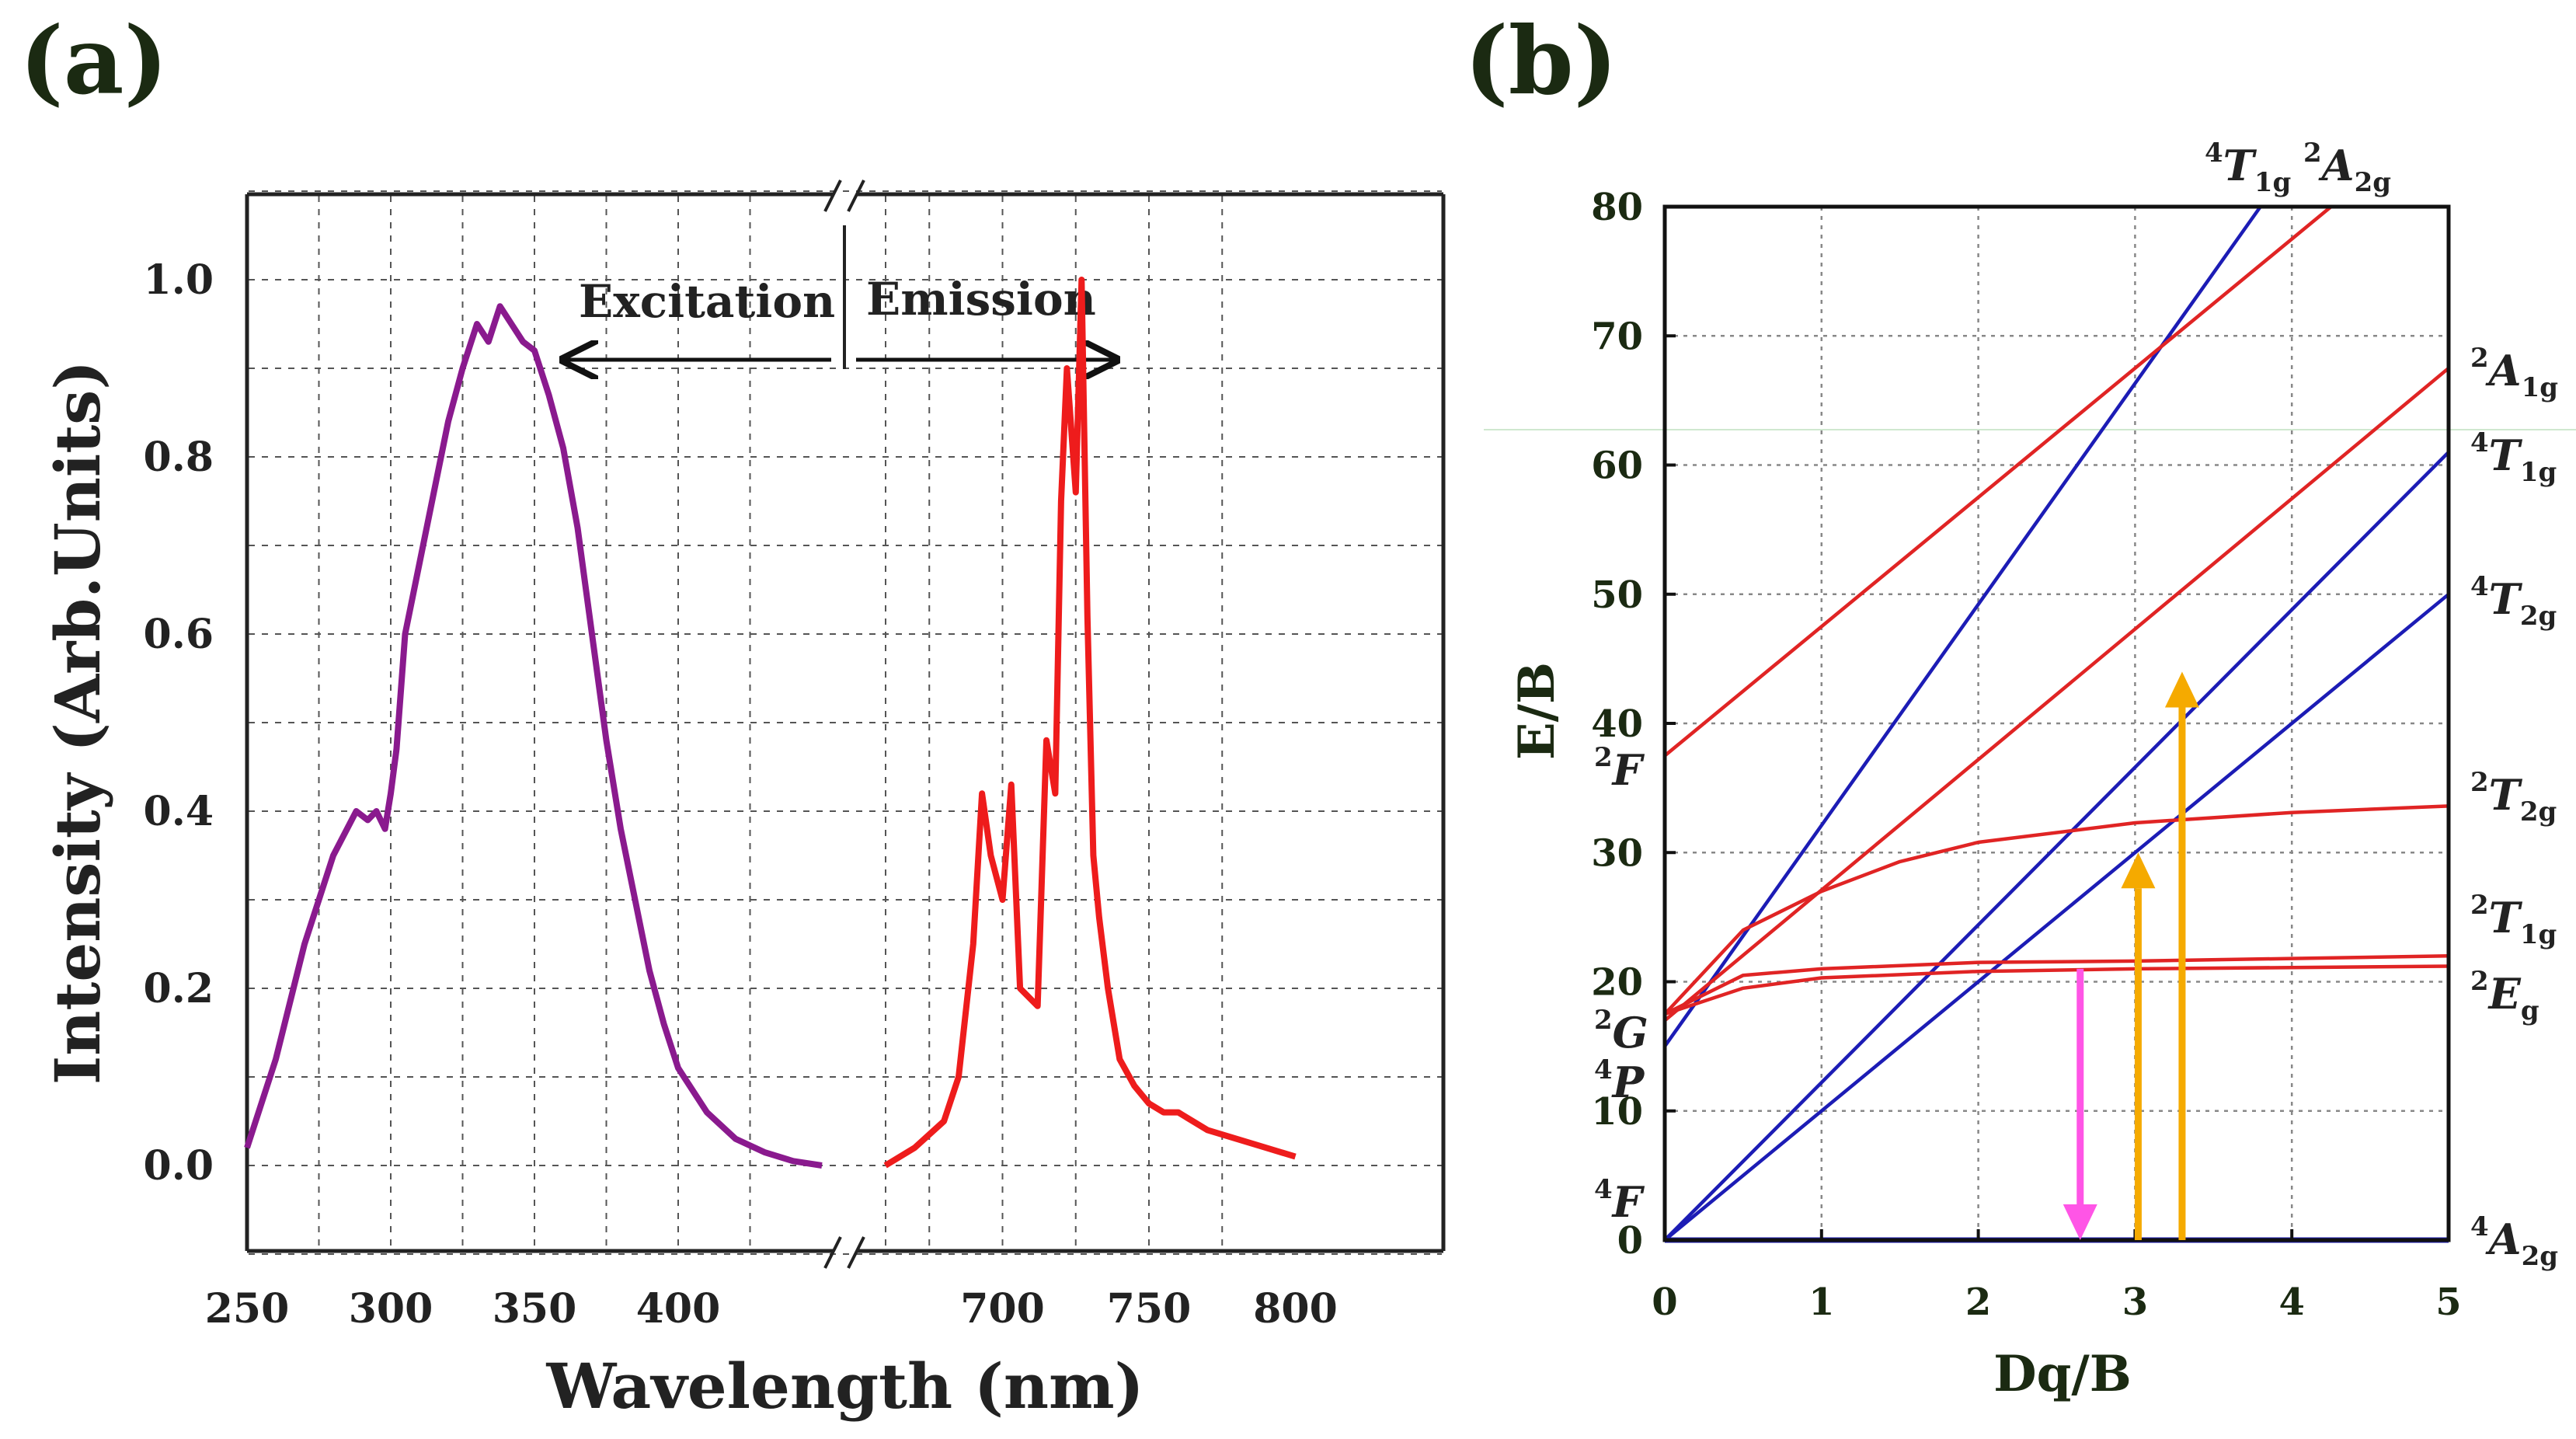  What do you see at coordinates (1619, 1080) in the screenshot?
I see `term-4P: 4P` at bounding box center [1619, 1080].